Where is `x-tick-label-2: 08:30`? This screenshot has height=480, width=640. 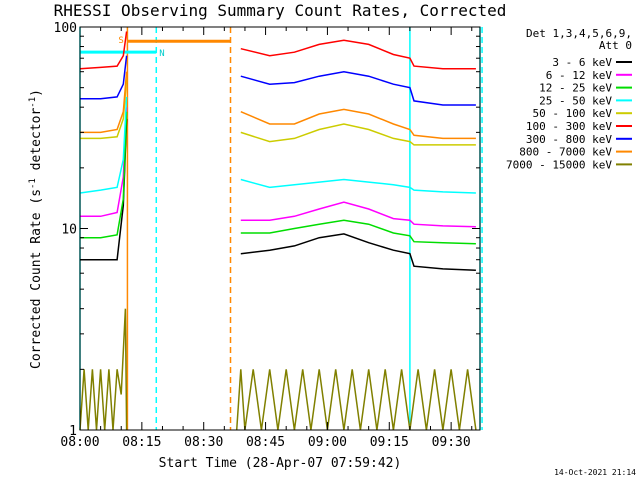
x-tick-label-2: 08:30 is located at coordinates (203, 442).